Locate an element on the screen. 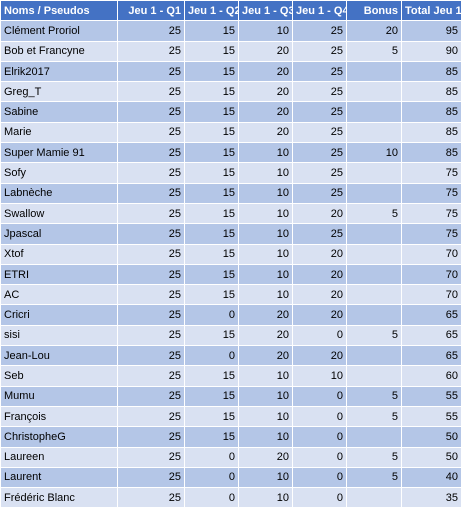 Image resolution: width=461 pixels, height=512 pixels. name-cell: Sabine is located at coordinates (59, 112).